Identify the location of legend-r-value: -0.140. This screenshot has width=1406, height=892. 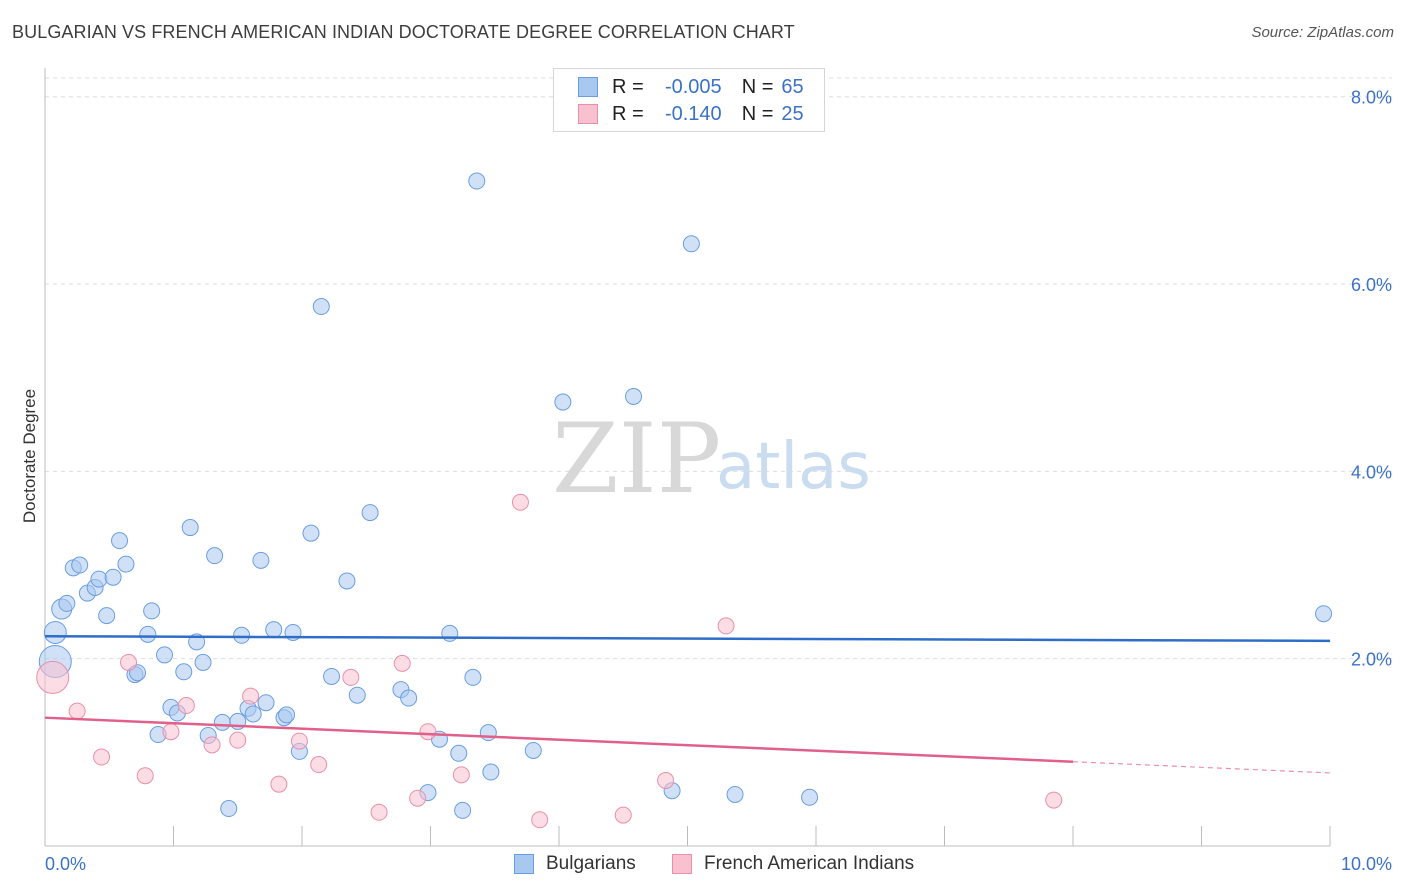
(693, 113).